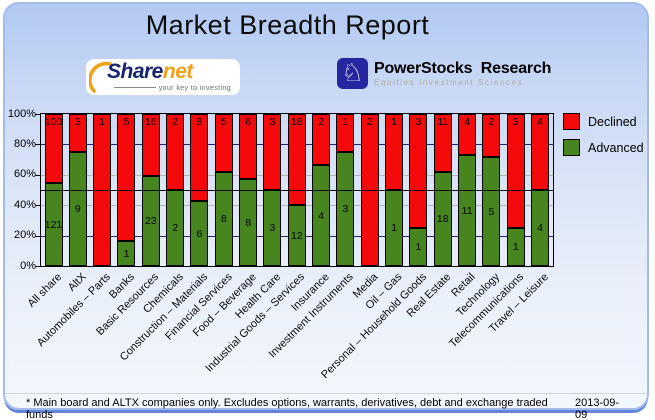  Describe the element at coordinates (194, 88) in the screenshot. I see `sharenet-tagline-text: your key to investing` at that location.